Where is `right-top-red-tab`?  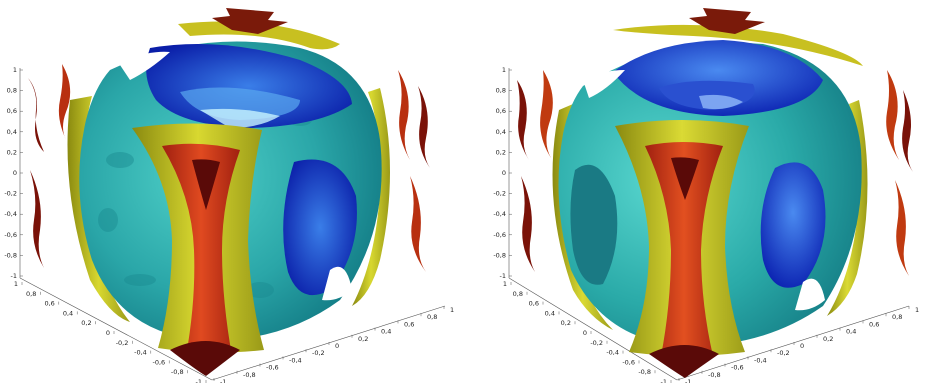
right-top-red-tab is located at coordinates (727, 21).